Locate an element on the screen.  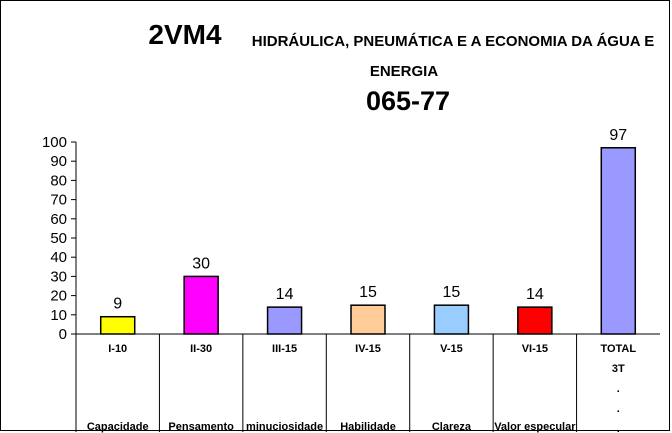
category-label: I-10 is located at coordinates (117, 349).